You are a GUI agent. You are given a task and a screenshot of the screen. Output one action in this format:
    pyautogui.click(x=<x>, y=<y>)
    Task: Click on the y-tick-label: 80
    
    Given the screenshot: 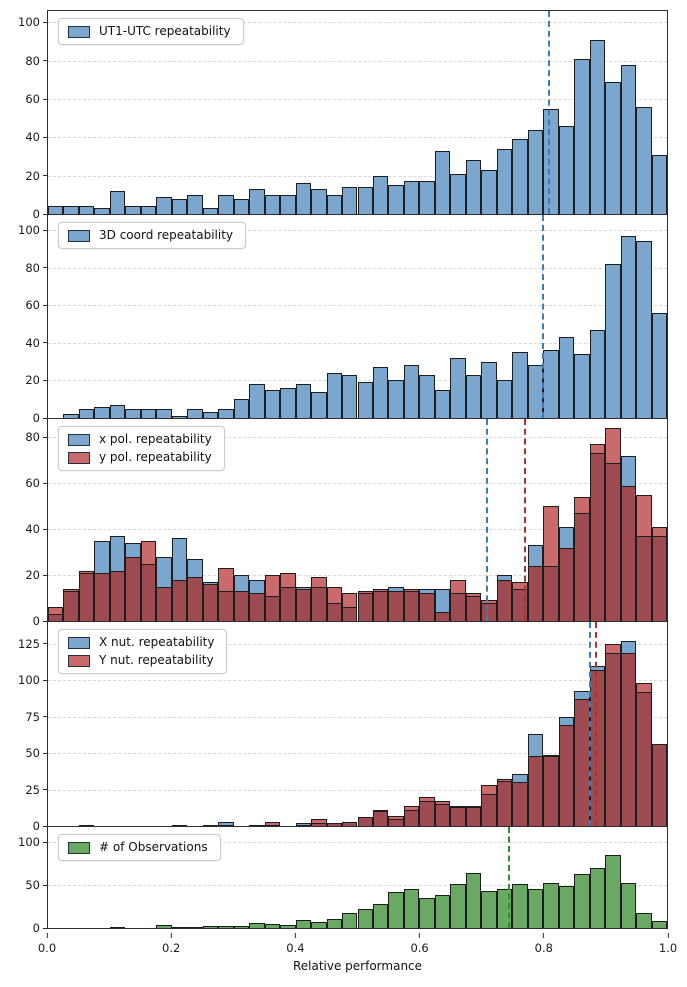 What is the action you would take?
    pyautogui.click(x=32, y=437)
    